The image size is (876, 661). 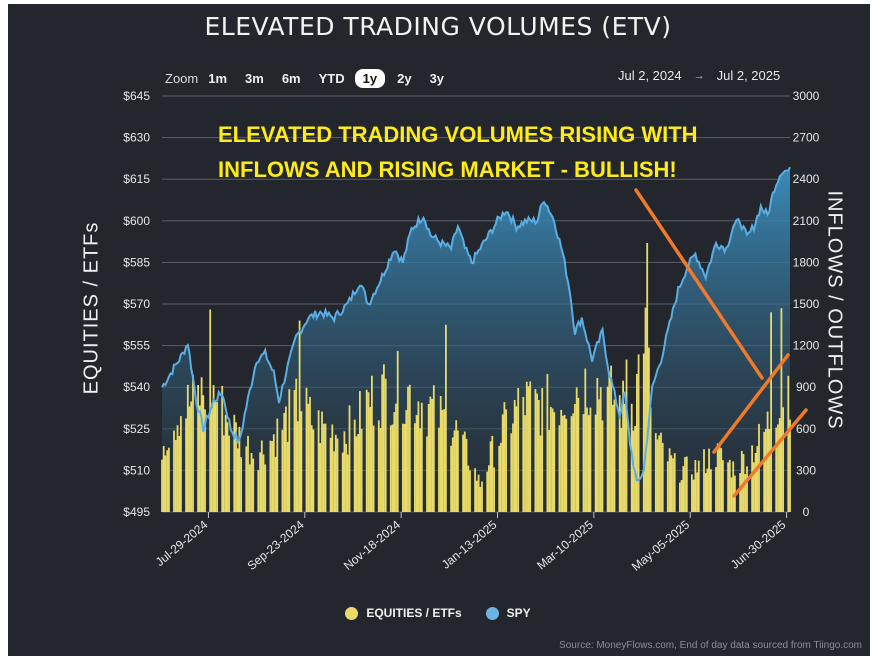 I want to click on legend-item-spy: SPY, so click(x=508, y=613).